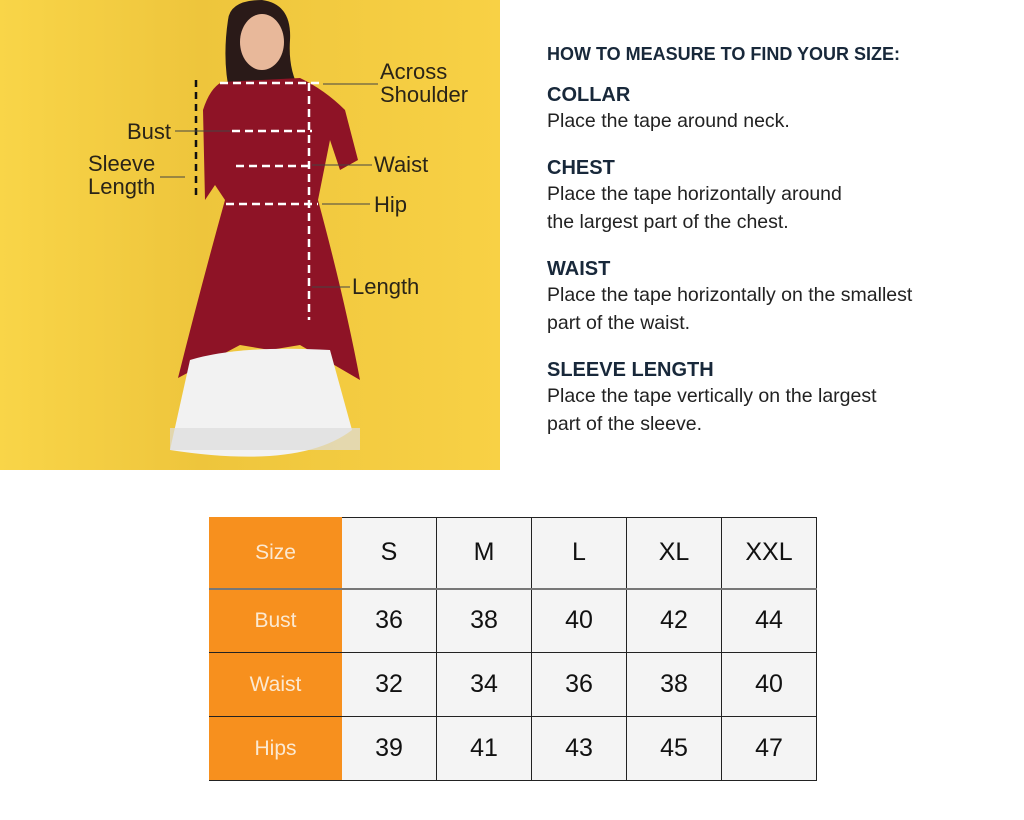 Image resolution: width=1024 pixels, height=820 pixels. What do you see at coordinates (674, 553) in the screenshot?
I see `size-cell: XL` at bounding box center [674, 553].